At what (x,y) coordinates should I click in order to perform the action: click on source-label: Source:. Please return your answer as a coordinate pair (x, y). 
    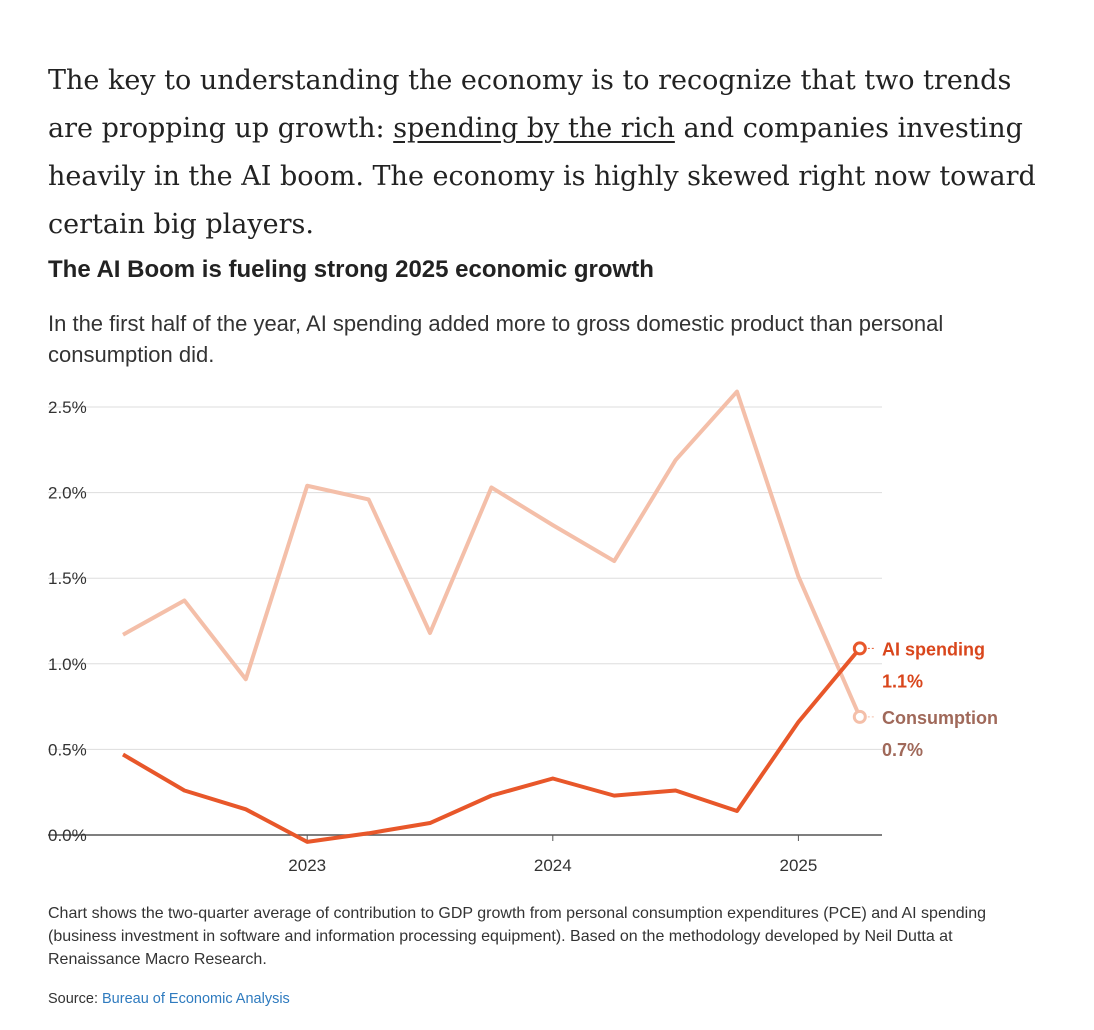
    Looking at the image, I should click on (75, 999).